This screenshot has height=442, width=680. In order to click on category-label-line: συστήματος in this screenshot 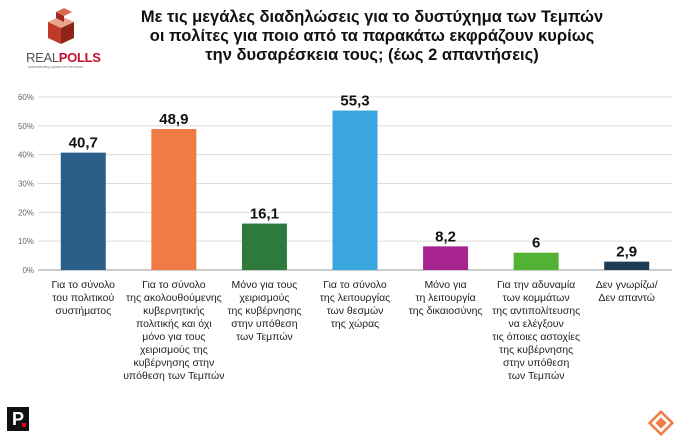, I will do `click(83, 311)`.